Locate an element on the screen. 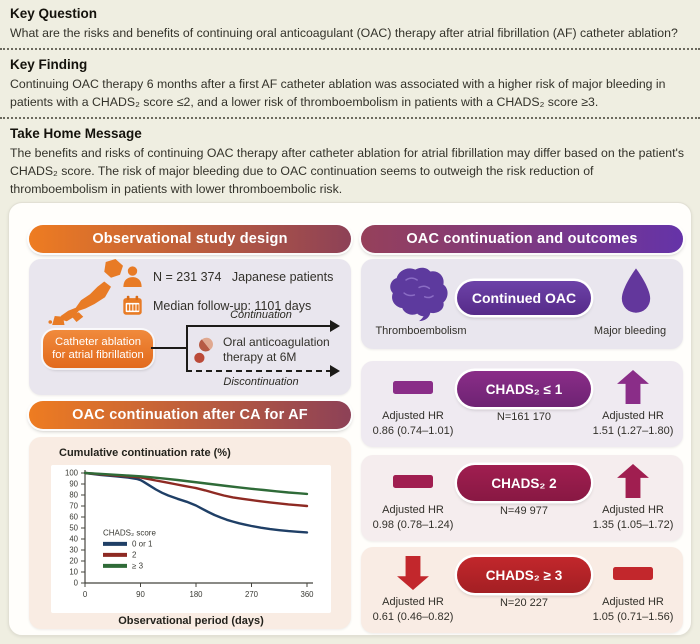 The image size is (700, 644). study-design-header: Observational study design is located at coordinates (190, 239).